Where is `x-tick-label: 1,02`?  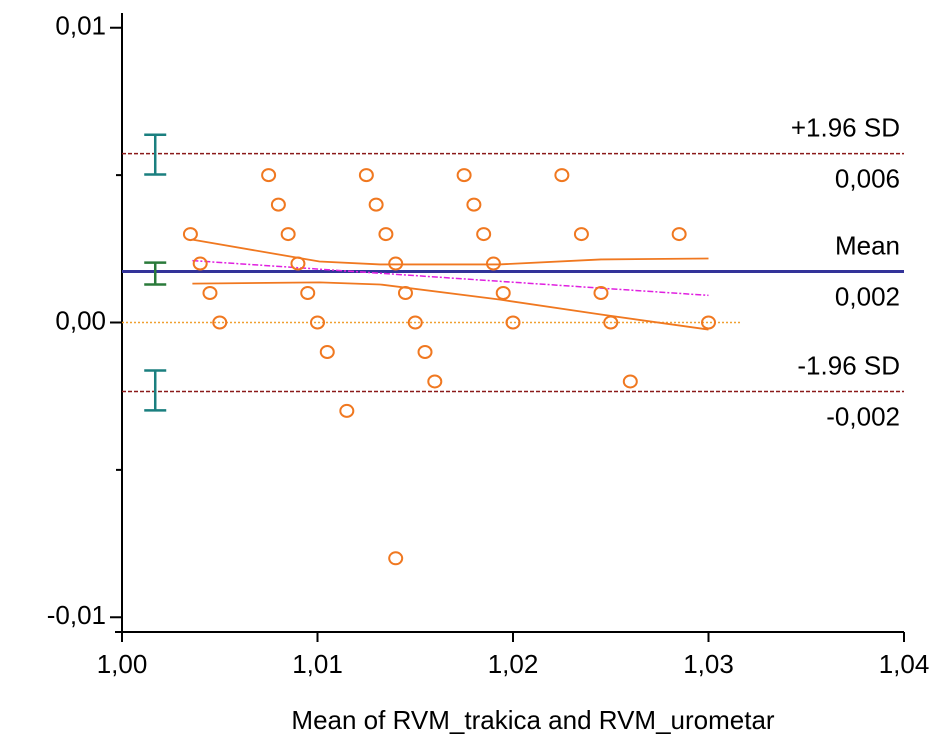
x-tick-label: 1,02 is located at coordinates (513, 664).